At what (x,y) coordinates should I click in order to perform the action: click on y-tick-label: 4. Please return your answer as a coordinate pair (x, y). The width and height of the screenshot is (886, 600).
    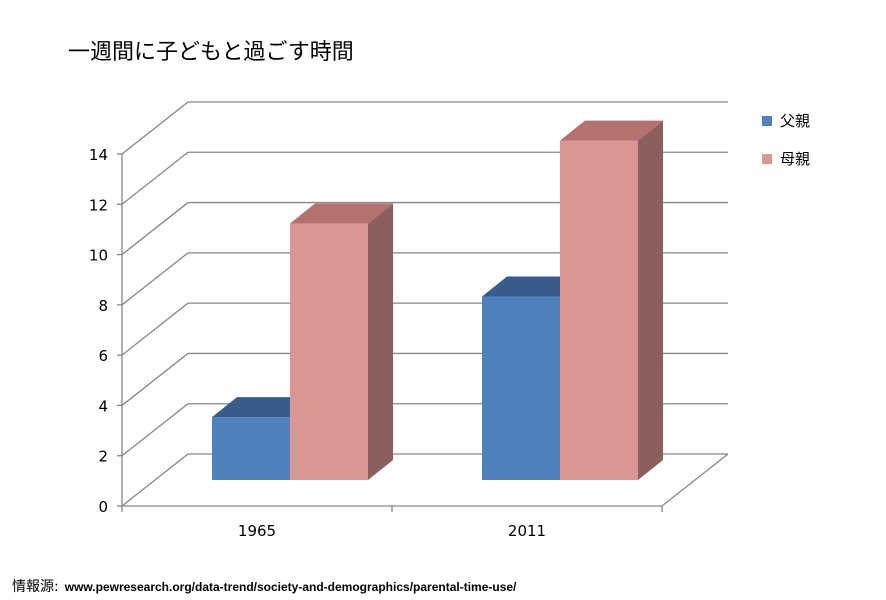
    Looking at the image, I should click on (103, 406).